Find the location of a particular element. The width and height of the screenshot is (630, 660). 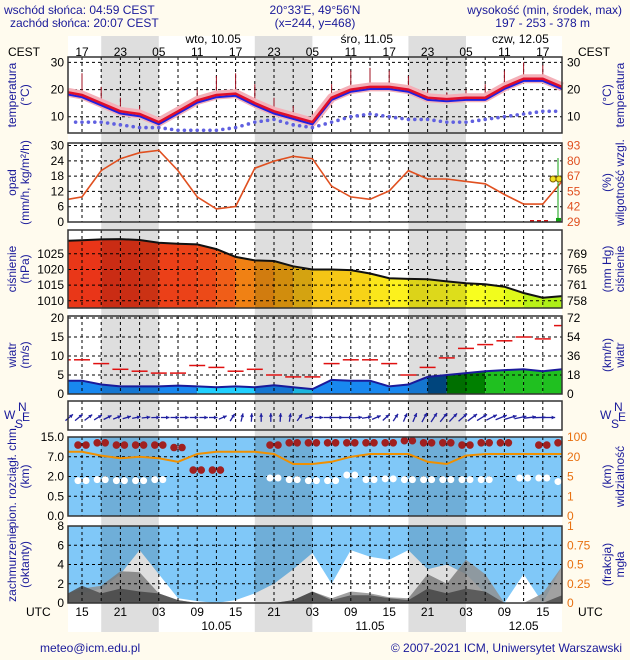

utc-tick-label: 21 is located at coordinates (274, 612).